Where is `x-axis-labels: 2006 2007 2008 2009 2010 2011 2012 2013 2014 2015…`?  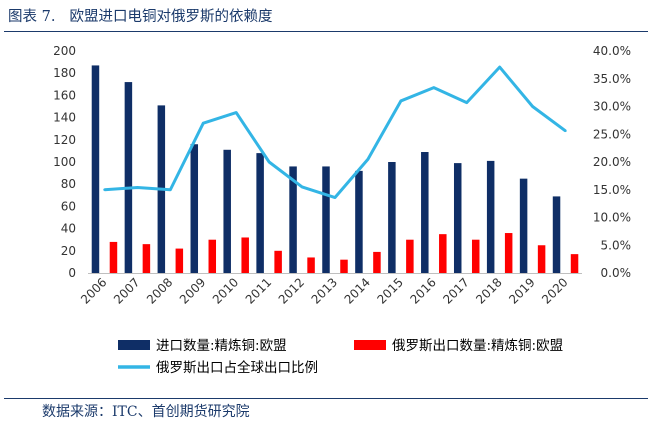 x-axis-labels: 2006 2007 2008 2009 2010 2011 2012 2013 2014 2015… is located at coordinates (324, 290).